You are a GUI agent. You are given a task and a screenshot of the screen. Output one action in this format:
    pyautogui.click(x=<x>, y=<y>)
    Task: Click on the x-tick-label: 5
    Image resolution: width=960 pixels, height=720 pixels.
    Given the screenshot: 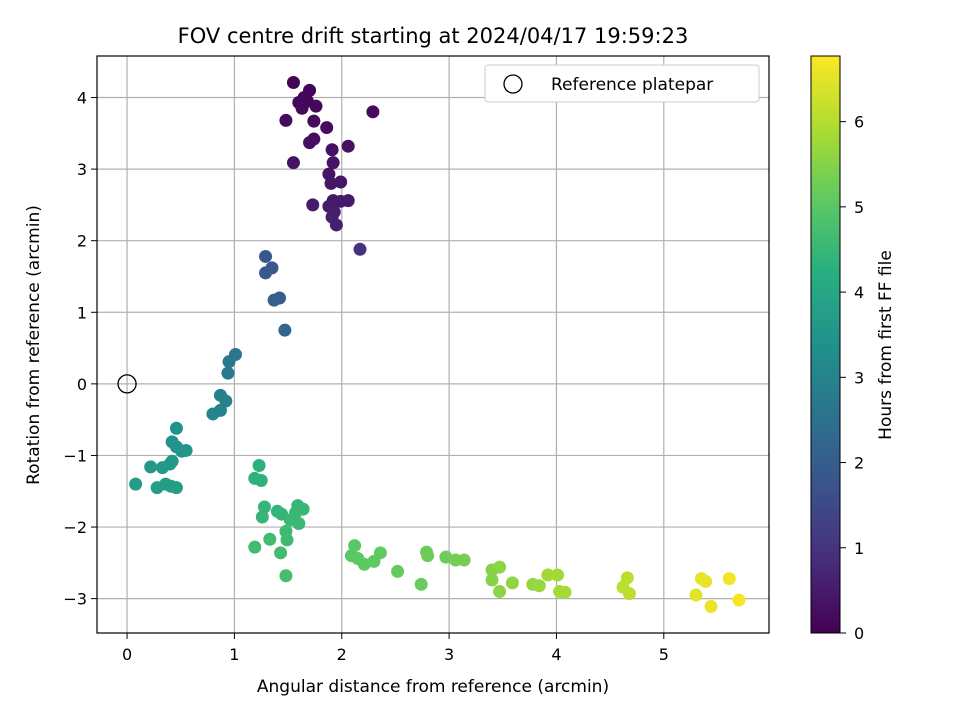 What is the action you would take?
    pyautogui.click(x=664, y=654)
    